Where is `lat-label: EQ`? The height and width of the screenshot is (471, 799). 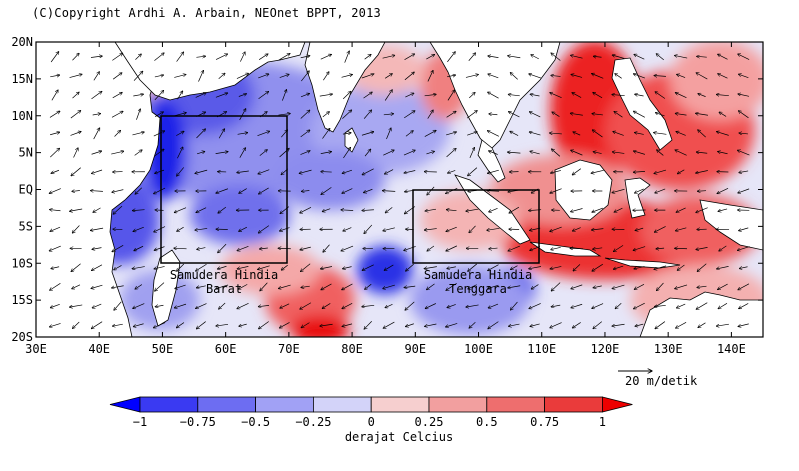 lat-label: EQ is located at coordinates (26, 190).